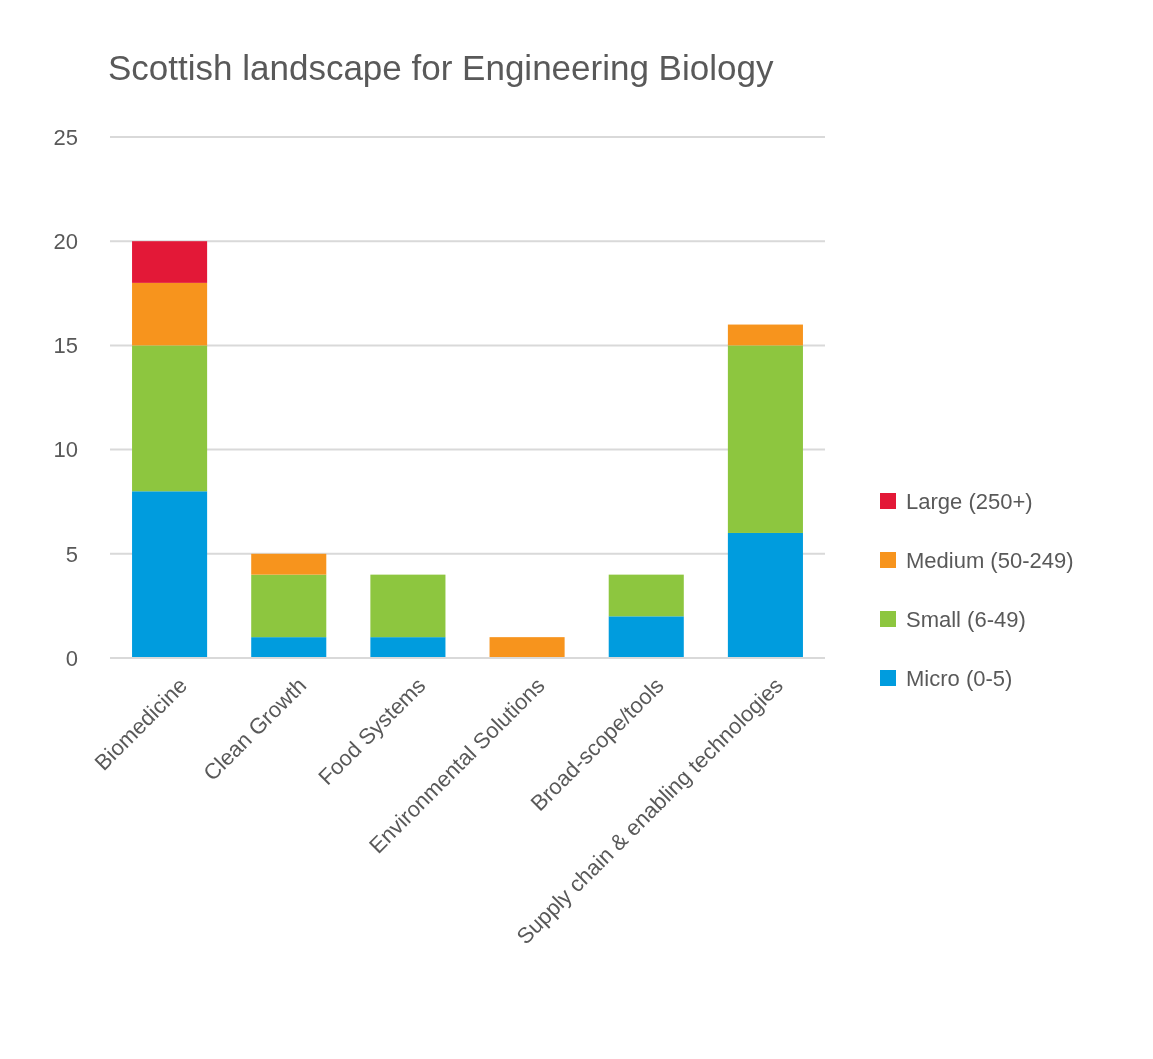 Image resolution: width=1153 pixels, height=1059 pixels. I want to click on chart-title: Scottish landscape for Engineering Biology, so click(441, 67).